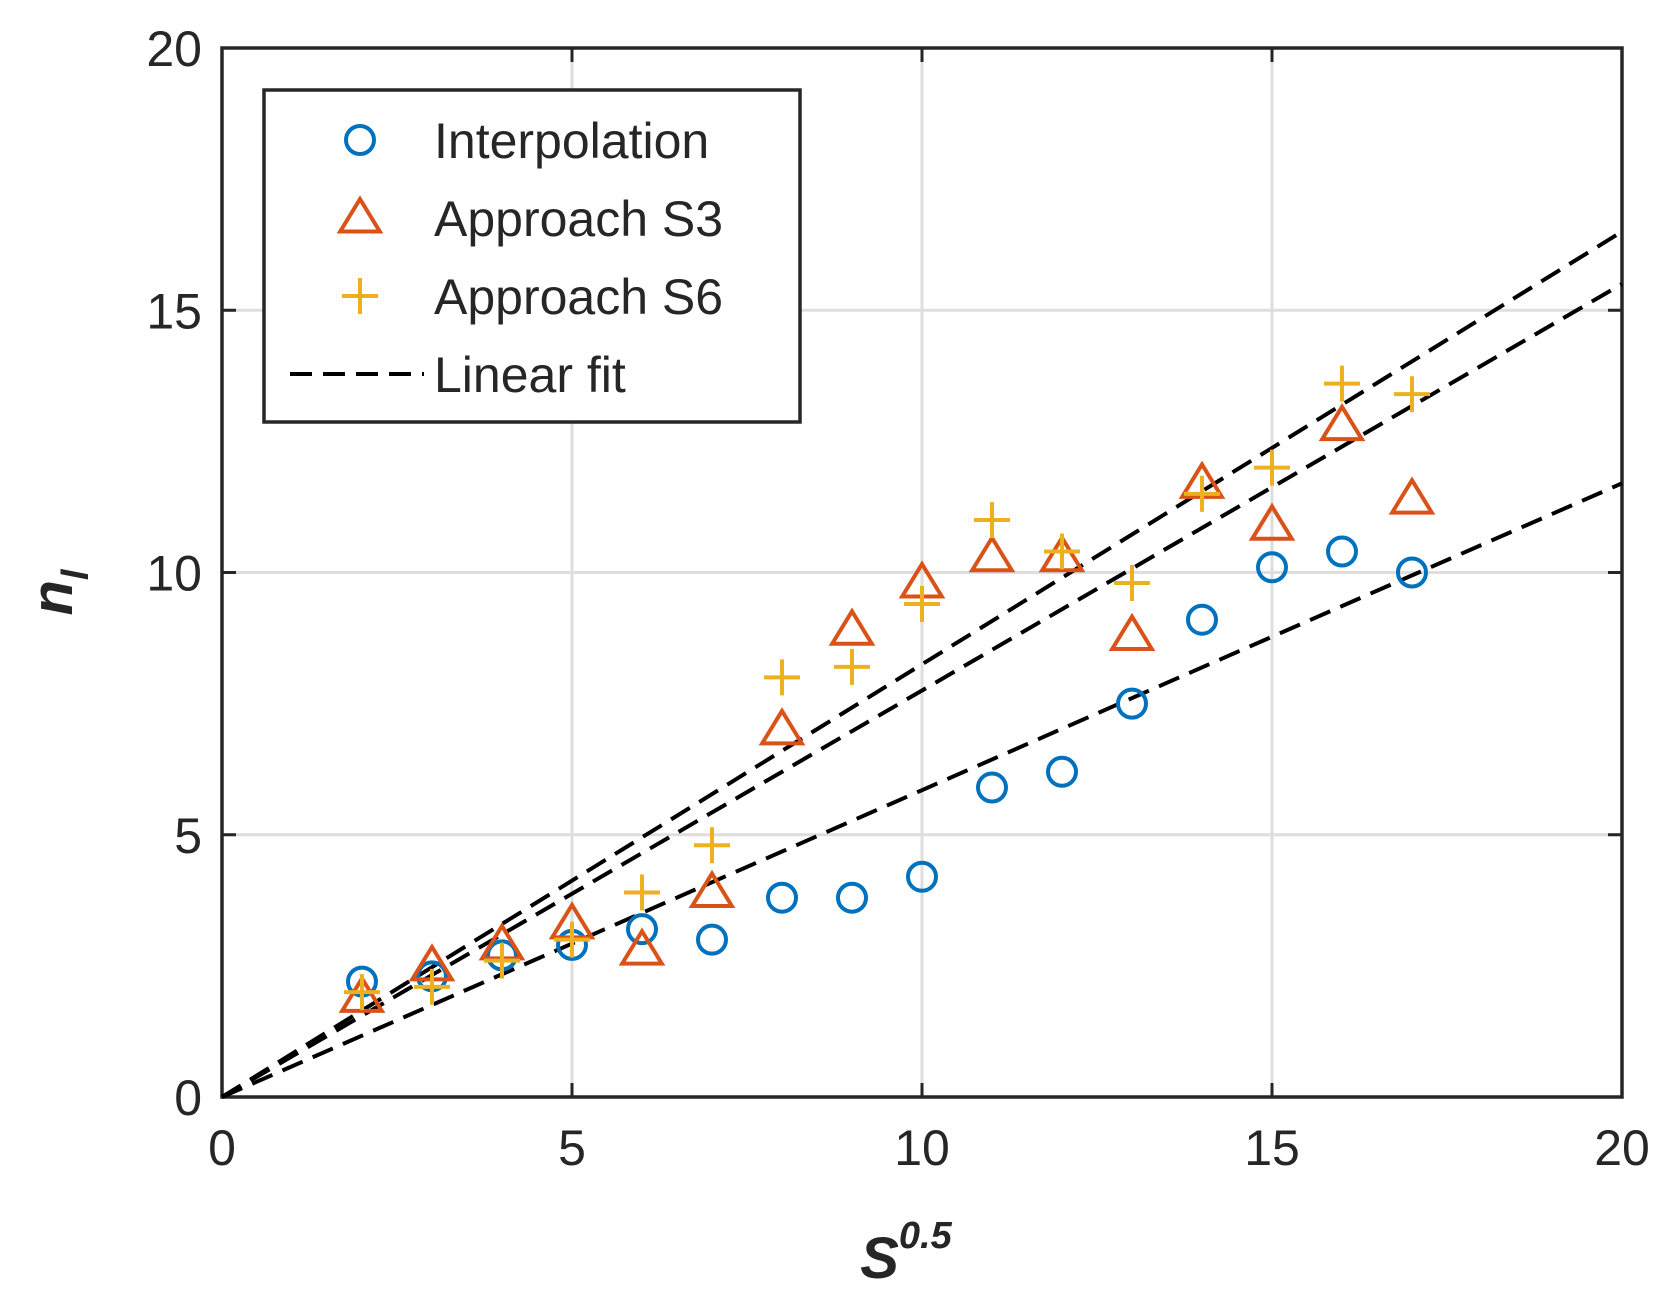 The image size is (1669, 1301). What do you see at coordinates (174, 311) in the screenshot?
I see `y-tick-label: 15` at bounding box center [174, 311].